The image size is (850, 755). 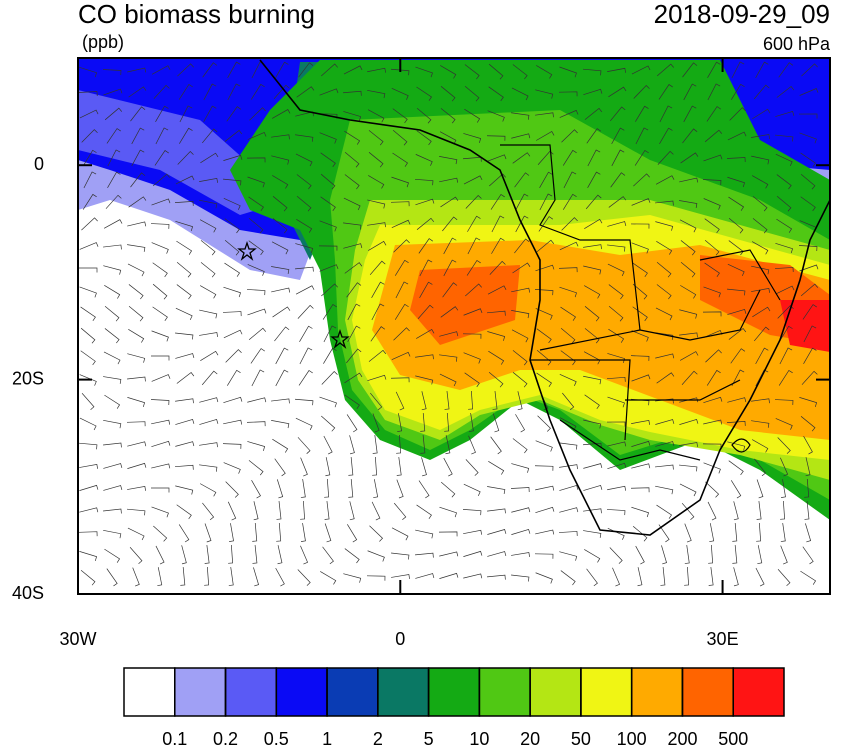 I want to click on colorbar-label: 5, so click(x=429, y=739).